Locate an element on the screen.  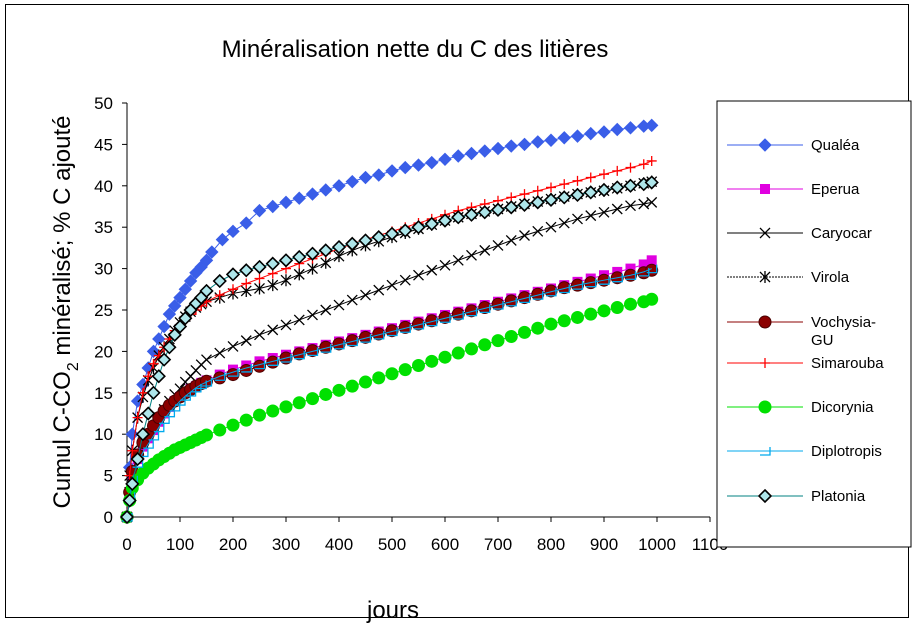
legend-item-simarouba: Simarouba is located at coordinates (805, 363).